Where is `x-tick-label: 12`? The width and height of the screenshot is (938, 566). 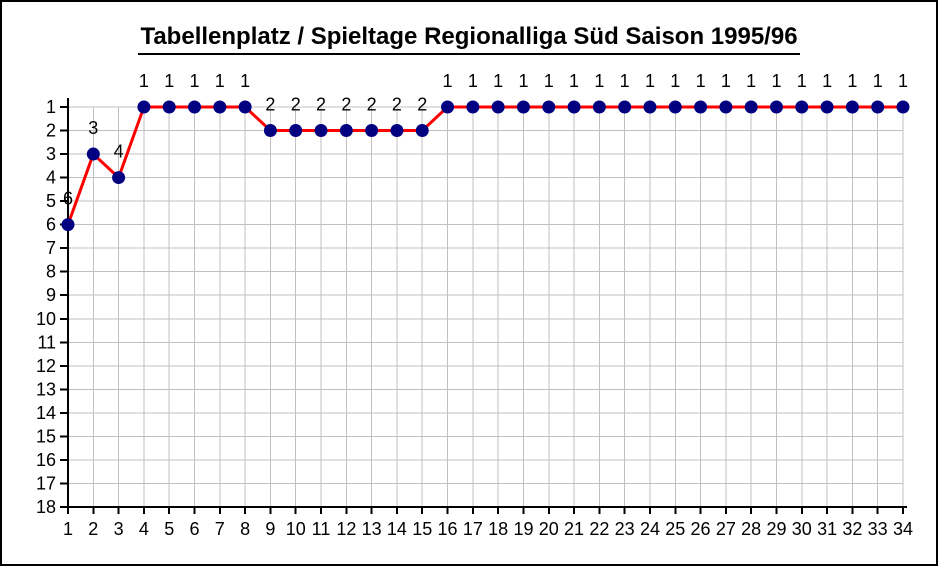
x-tick-label: 12 is located at coordinates (346, 529).